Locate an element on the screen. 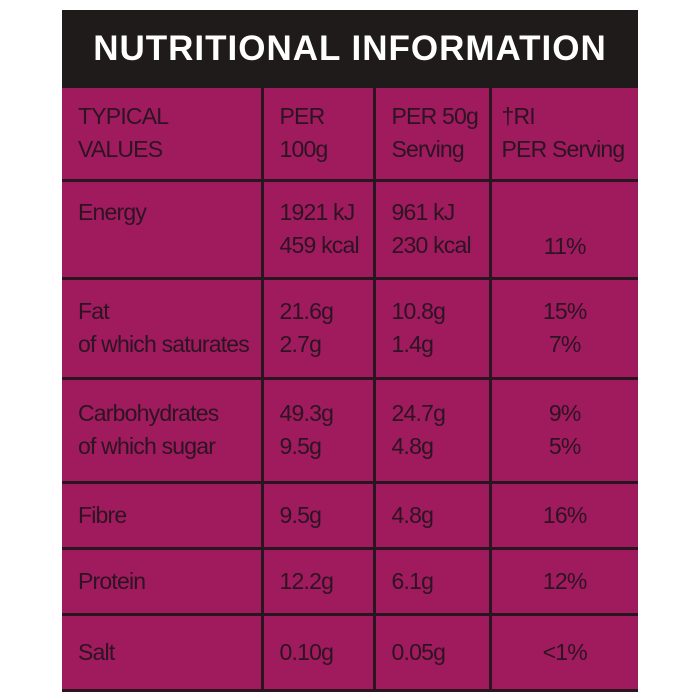  table-cell: 16% is located at coordinates (563, 515).